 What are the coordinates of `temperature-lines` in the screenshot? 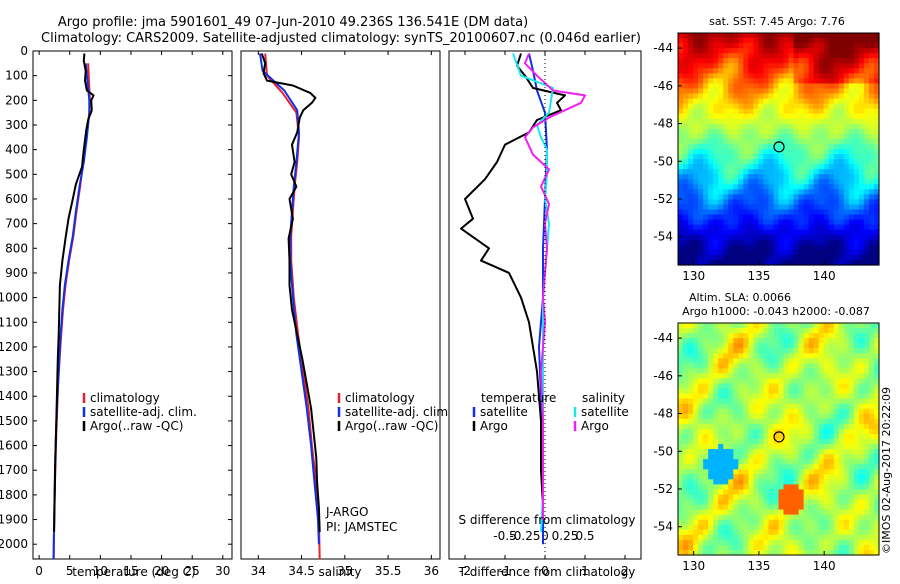 It's located at (73, 306).